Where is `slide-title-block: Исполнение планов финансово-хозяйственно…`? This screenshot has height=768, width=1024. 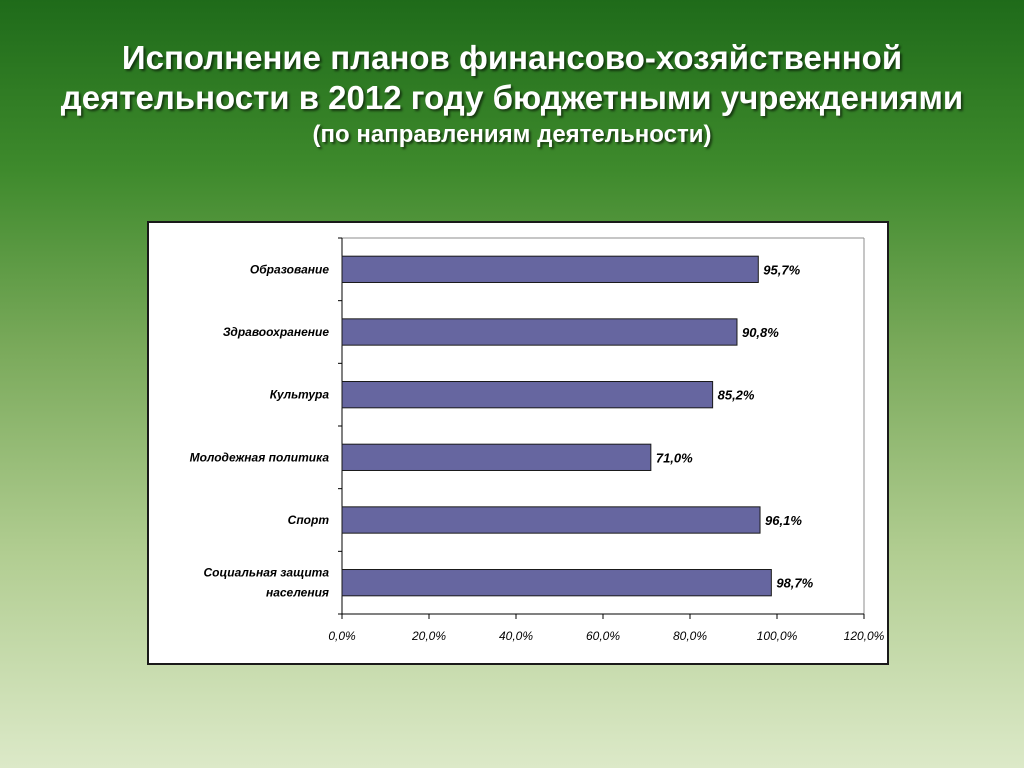
slide-title-block: Исполнение планов финансово-хозяйственно… is located at coordinates (512, 95).